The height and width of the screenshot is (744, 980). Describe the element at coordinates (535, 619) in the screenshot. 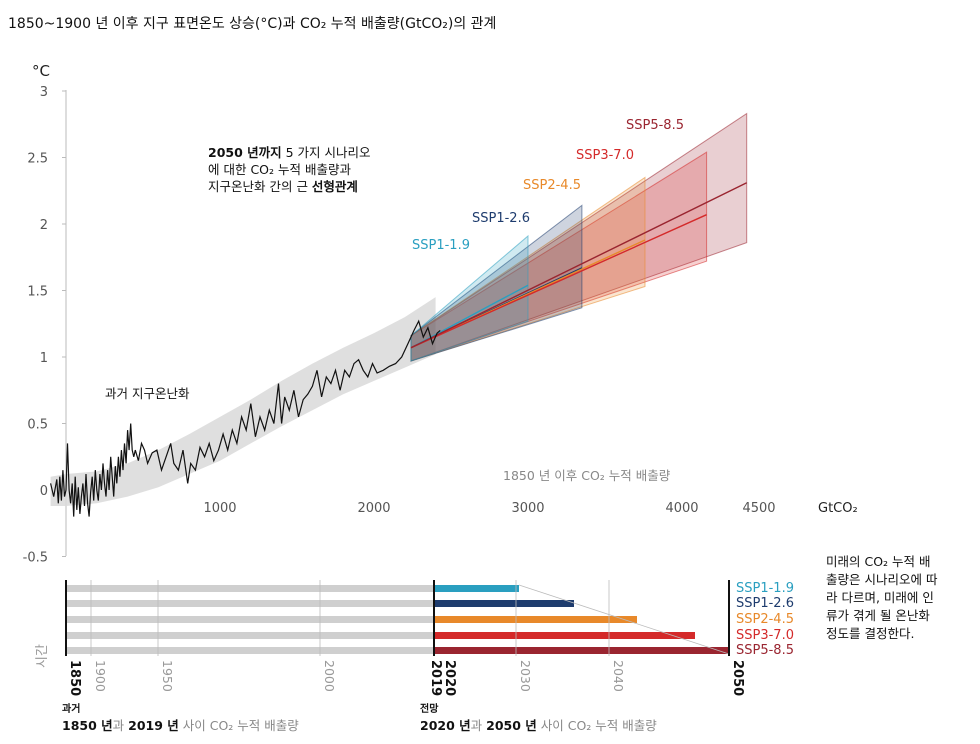

I see `future-bar-ssp2-4.5` at that location.